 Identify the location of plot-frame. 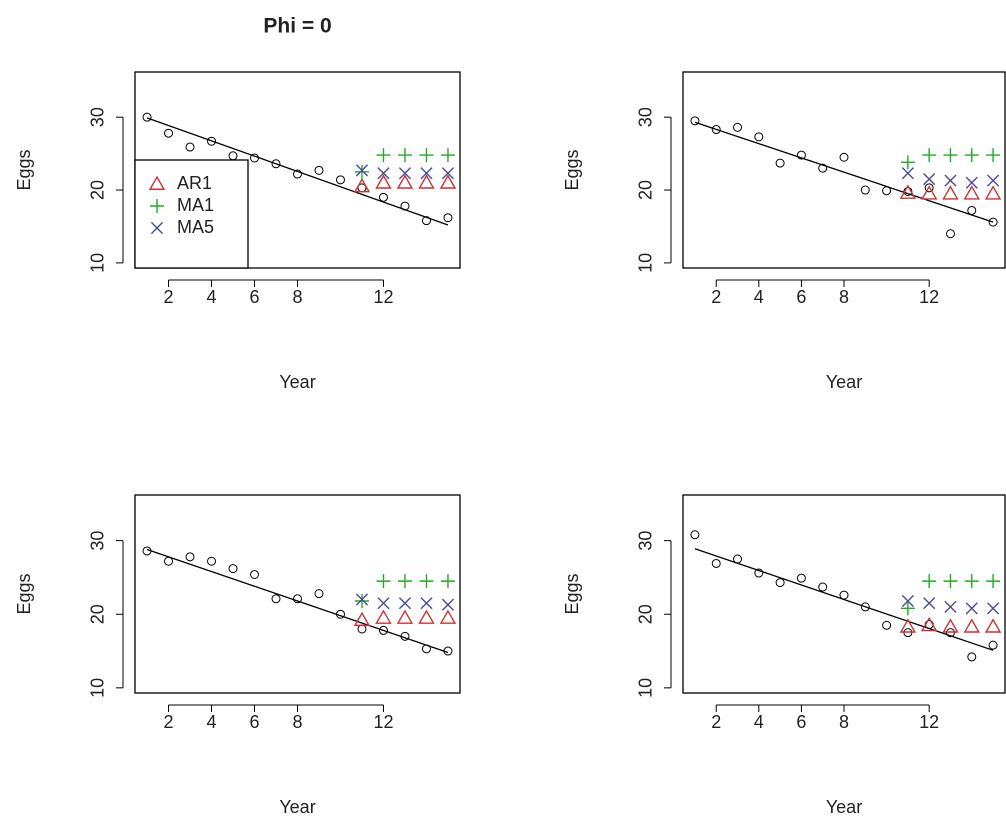
(844, 594).